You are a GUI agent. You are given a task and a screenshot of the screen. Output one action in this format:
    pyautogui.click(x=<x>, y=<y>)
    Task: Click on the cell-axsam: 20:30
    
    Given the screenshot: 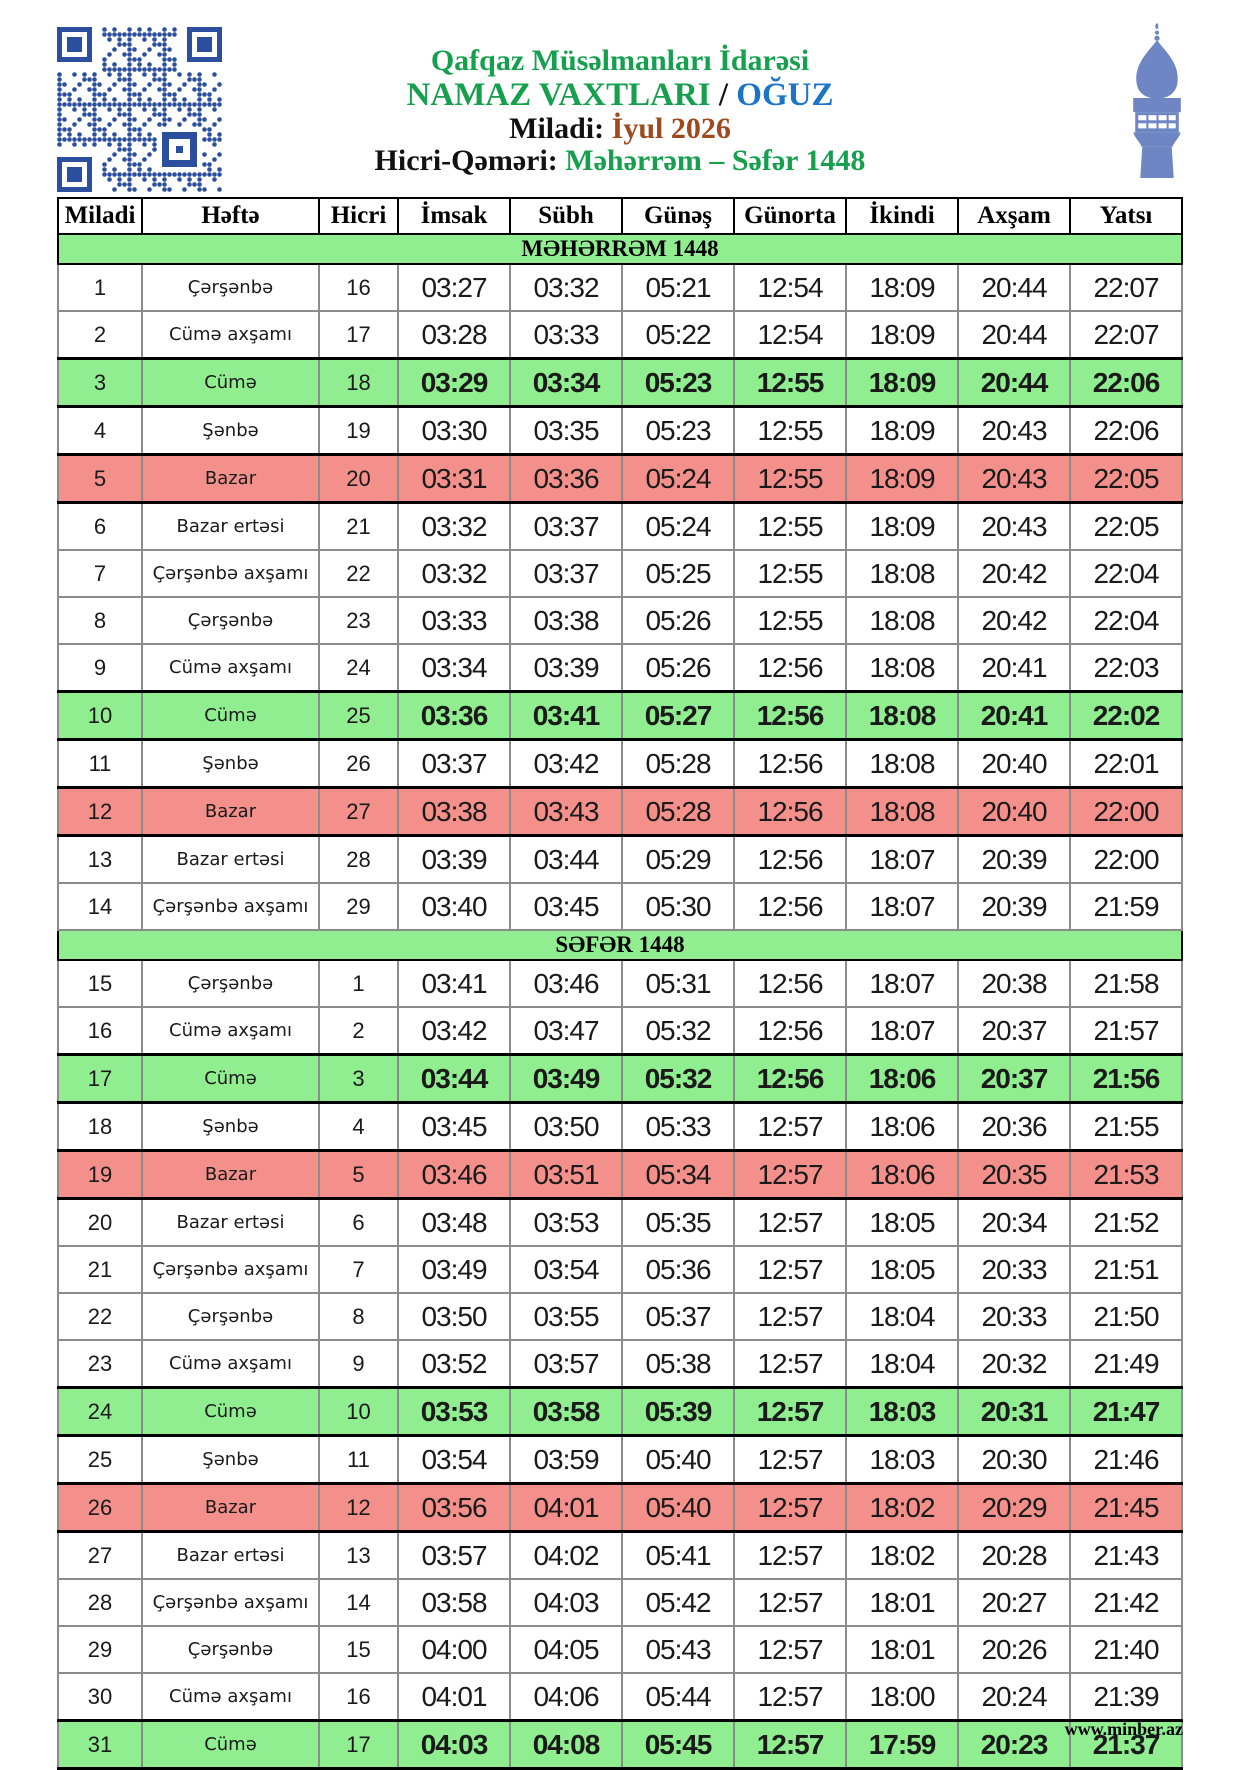 What is the action you would take?
    pyautogui.click(x=1014, y=1459)
    